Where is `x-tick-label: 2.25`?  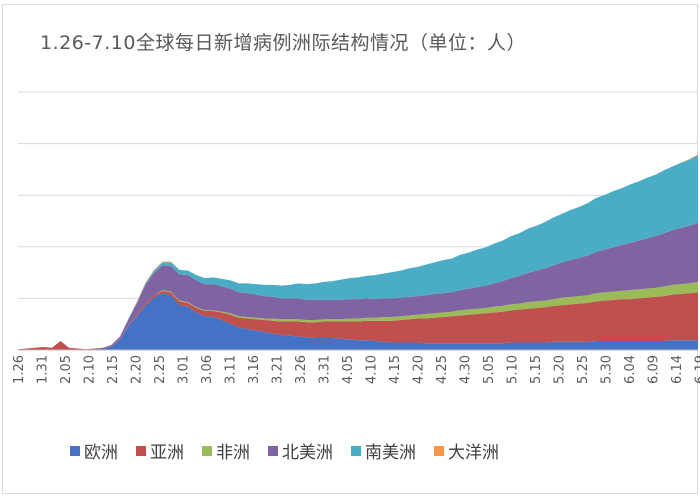 x-tick-label: 2.25 is located at coordinates (160, 369).